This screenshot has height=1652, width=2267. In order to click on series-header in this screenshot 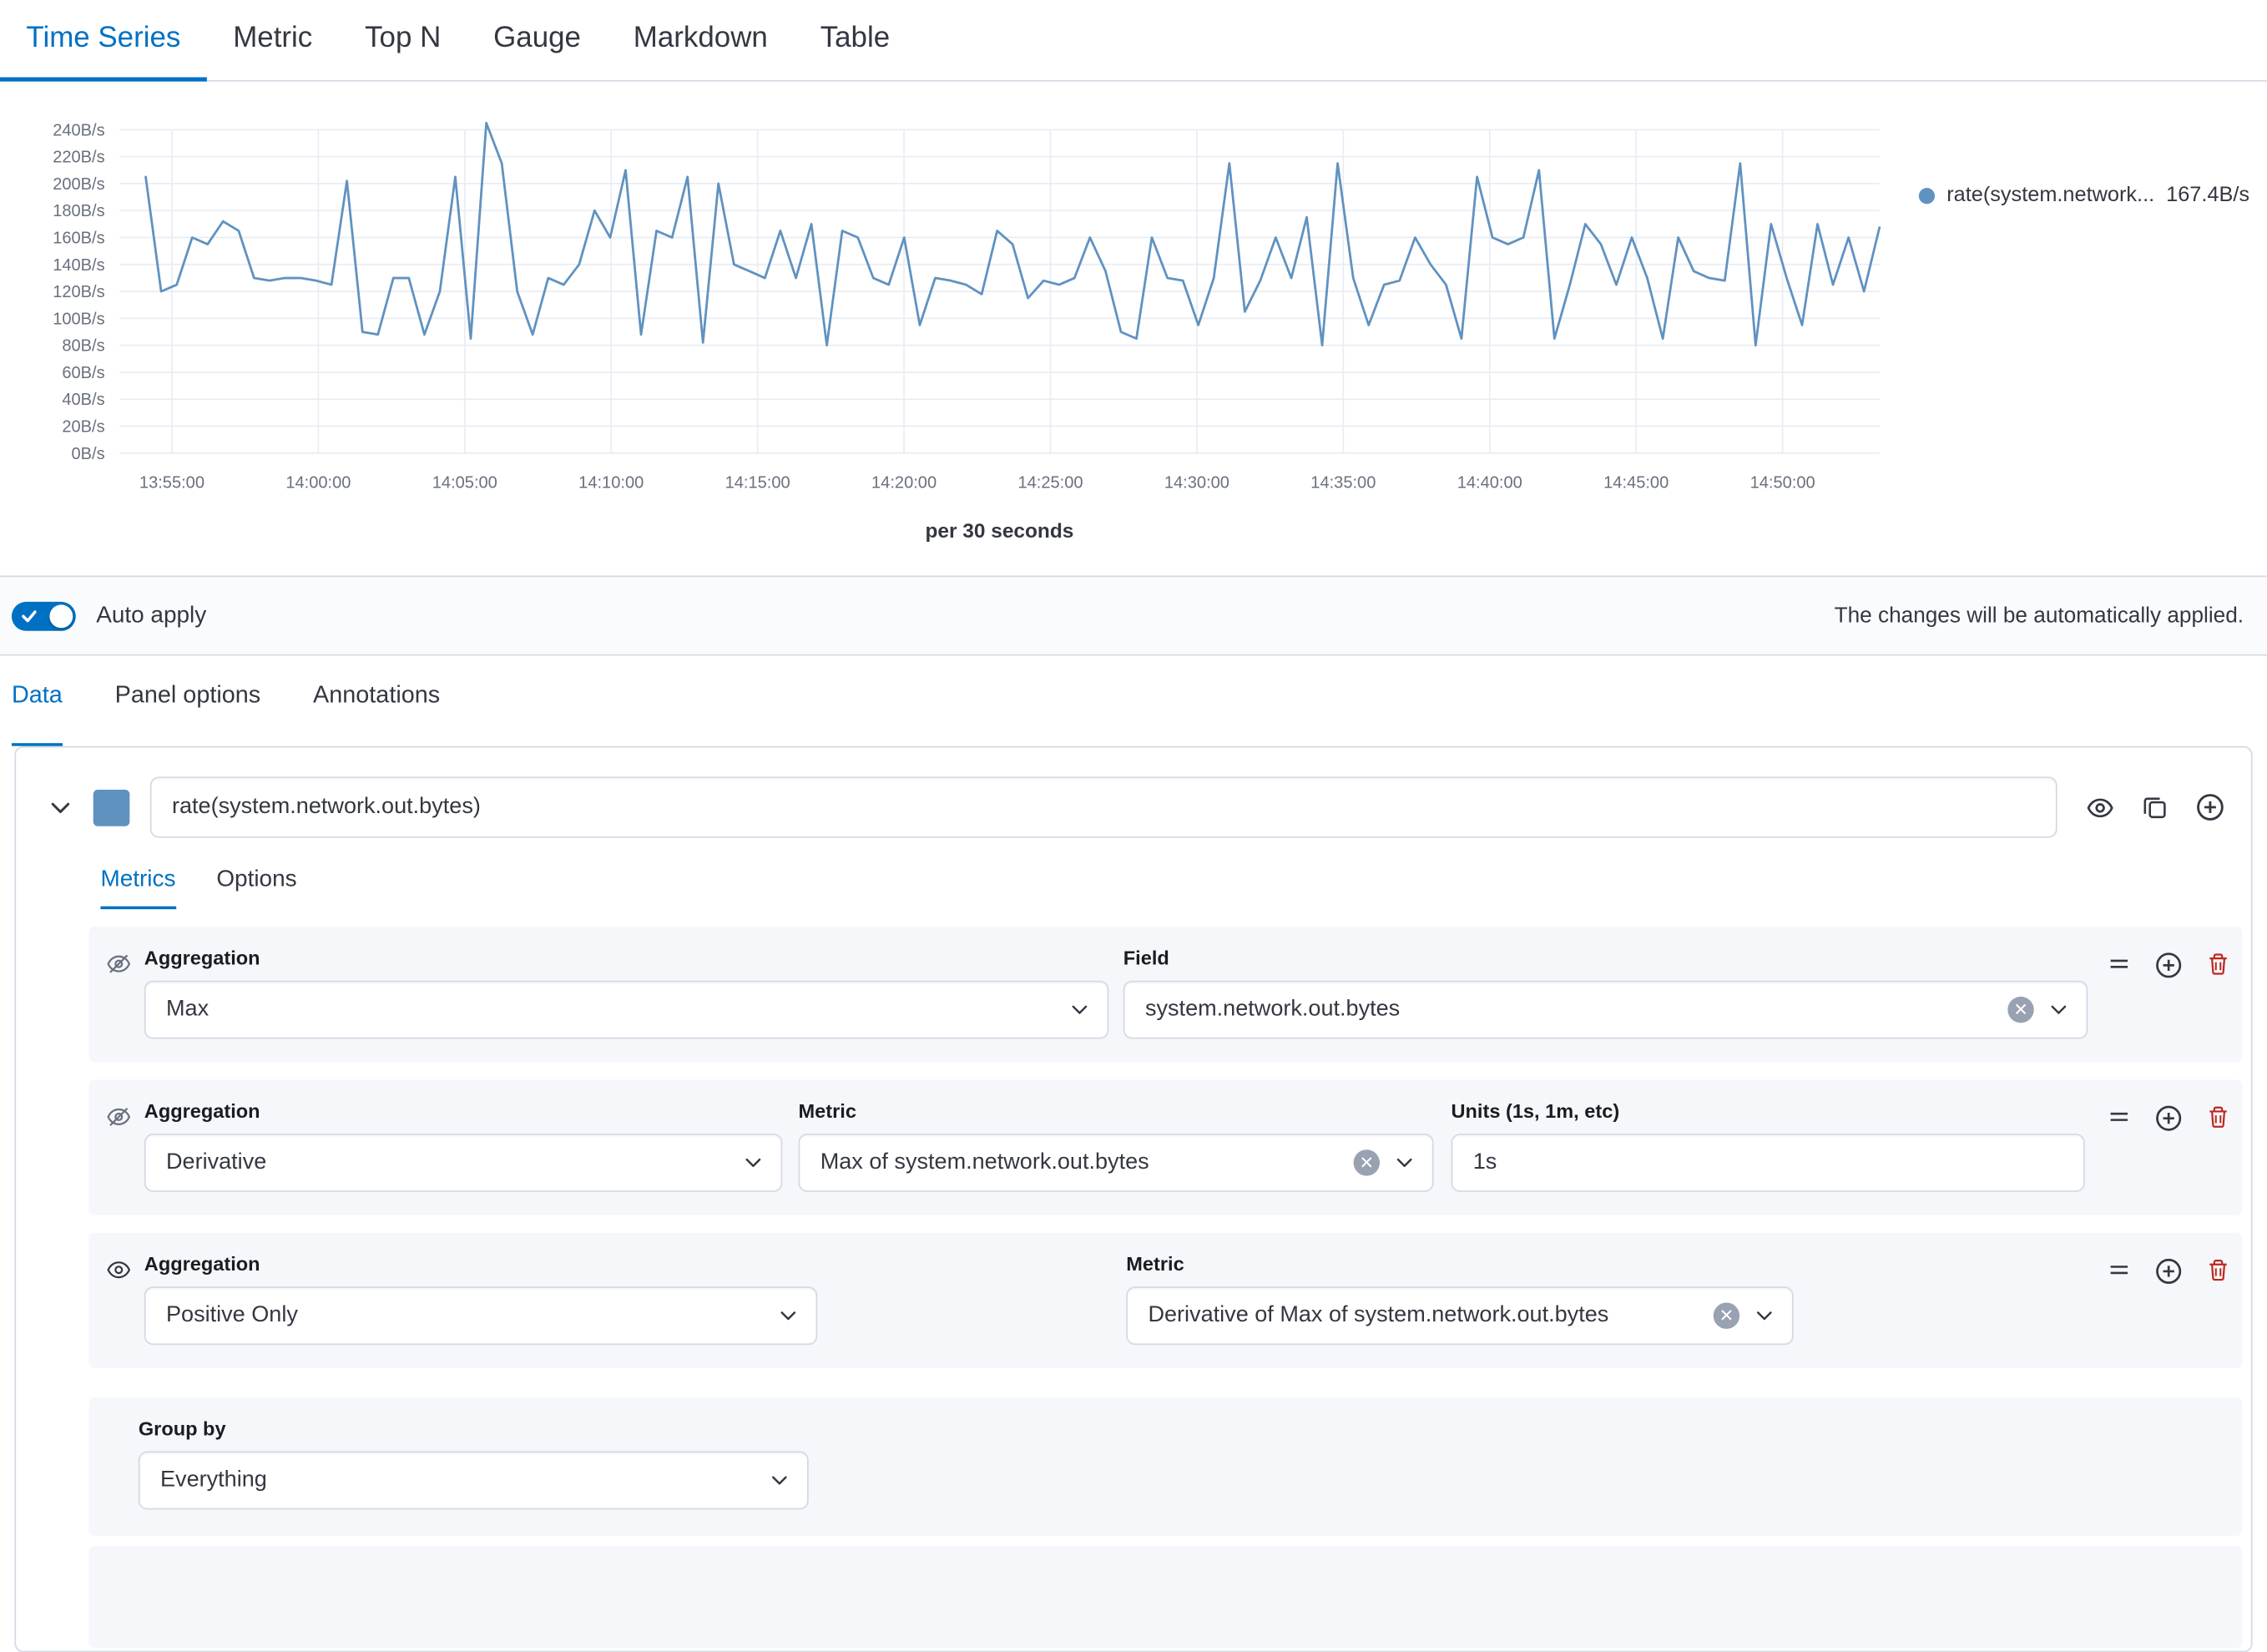, I will do `click(1133, 792)`.